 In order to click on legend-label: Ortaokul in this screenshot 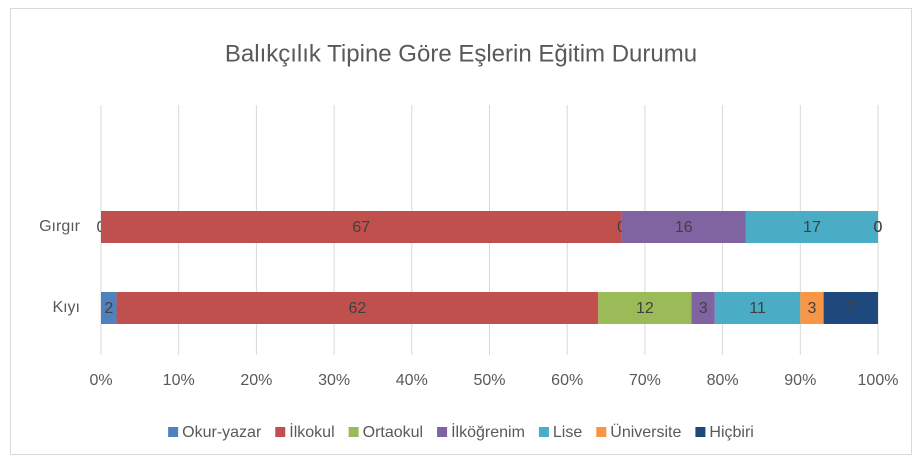, I will do `click(393, 432)`.